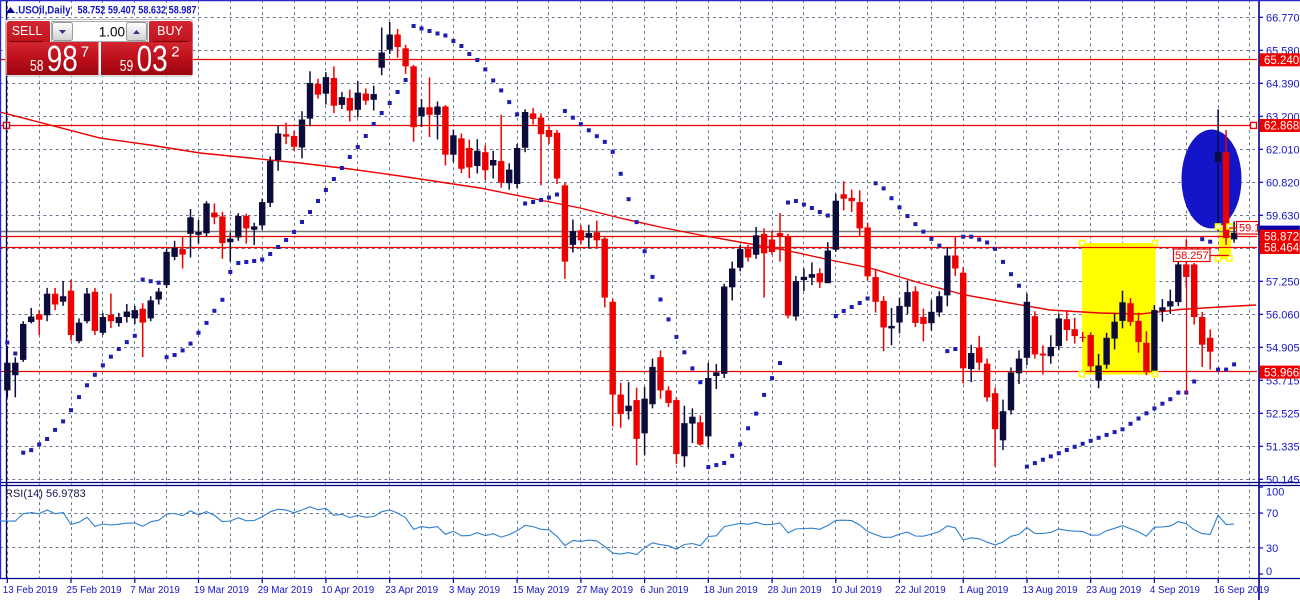 This screenshot has width=1300, height=605. I want to click on svg-text: 65.240, so click(1281, 61).